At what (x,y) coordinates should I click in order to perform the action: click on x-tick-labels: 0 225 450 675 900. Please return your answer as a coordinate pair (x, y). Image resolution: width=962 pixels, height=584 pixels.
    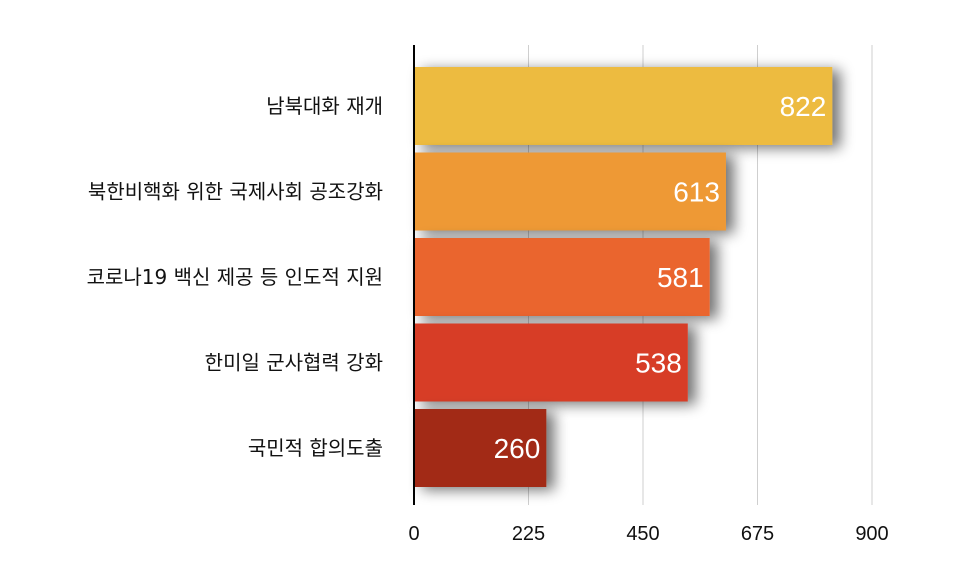
    Looking at the image, I should click on (648, 534).